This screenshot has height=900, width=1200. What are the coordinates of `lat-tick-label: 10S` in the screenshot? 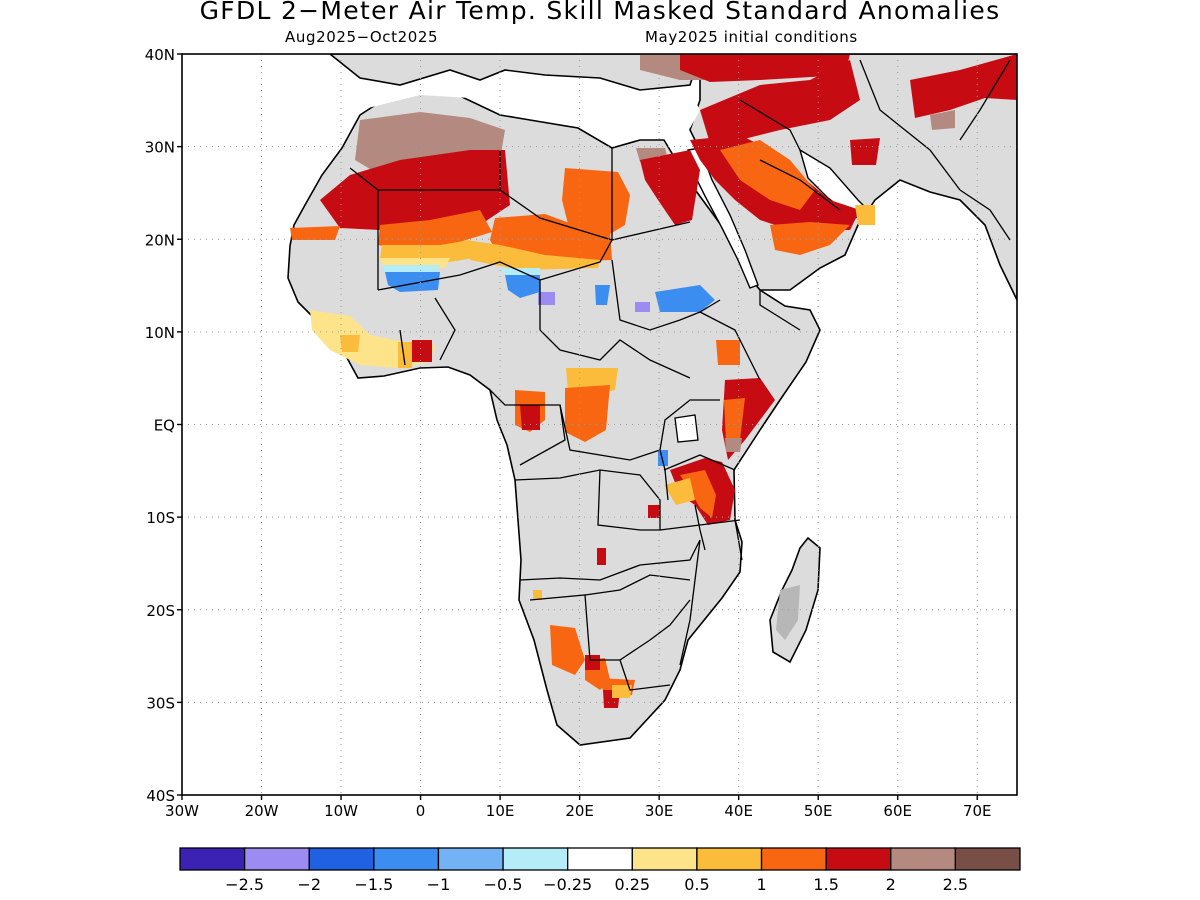 It's located at (160, 518).